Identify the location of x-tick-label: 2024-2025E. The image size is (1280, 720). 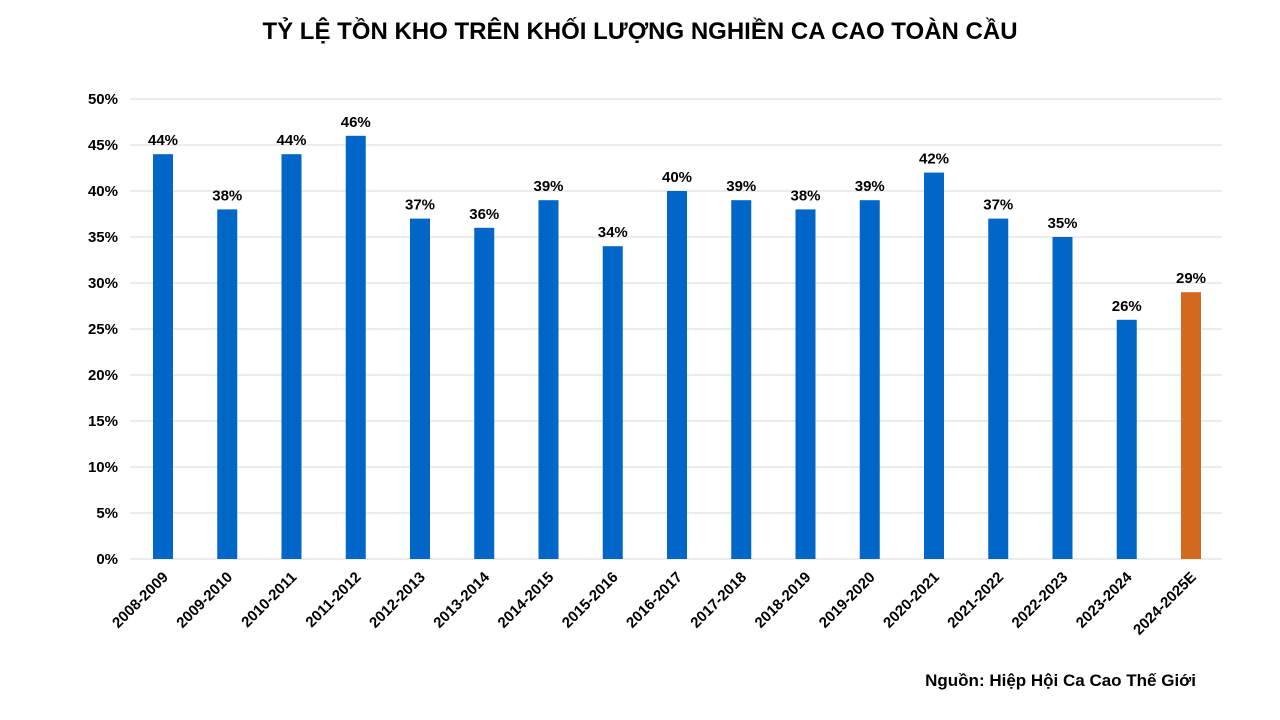
(1165, 604).